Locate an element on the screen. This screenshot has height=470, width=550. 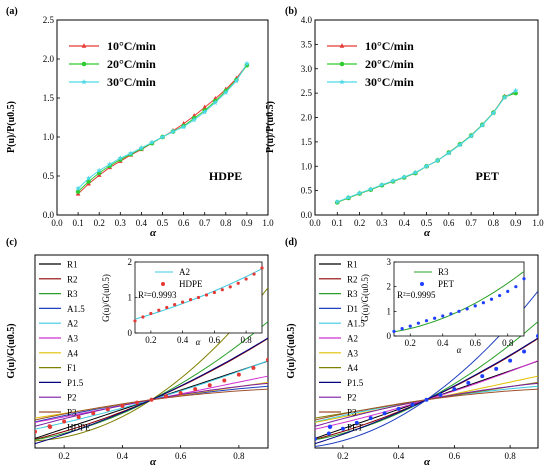
legend-label: PET is located at coordinates (355, 427).